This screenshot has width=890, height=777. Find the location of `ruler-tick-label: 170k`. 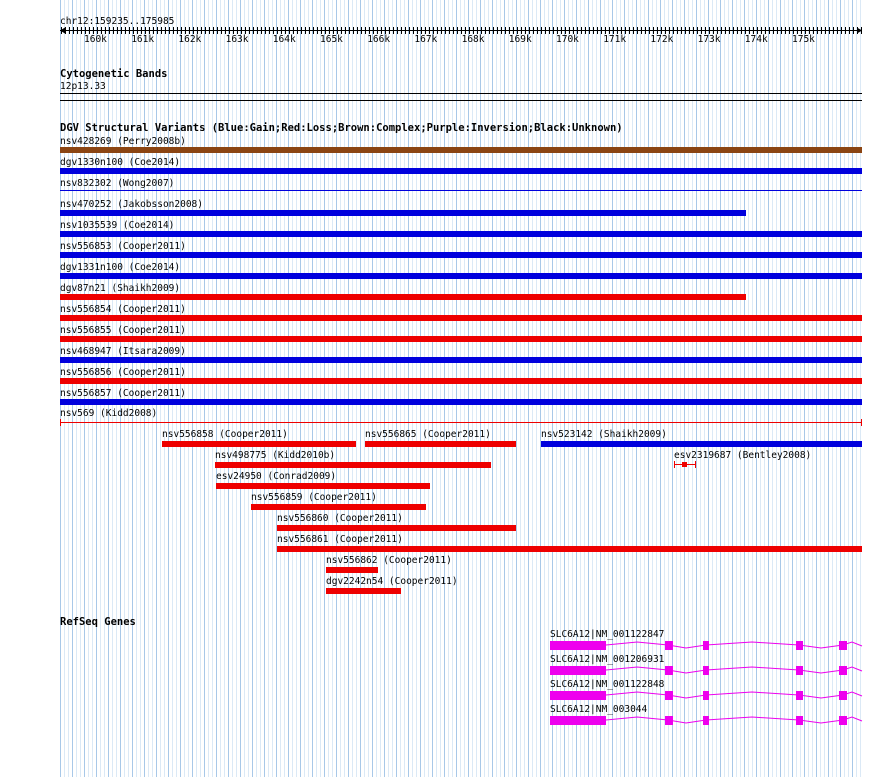

ruler-tick-label: 170k is located at coordinates (567, 39).